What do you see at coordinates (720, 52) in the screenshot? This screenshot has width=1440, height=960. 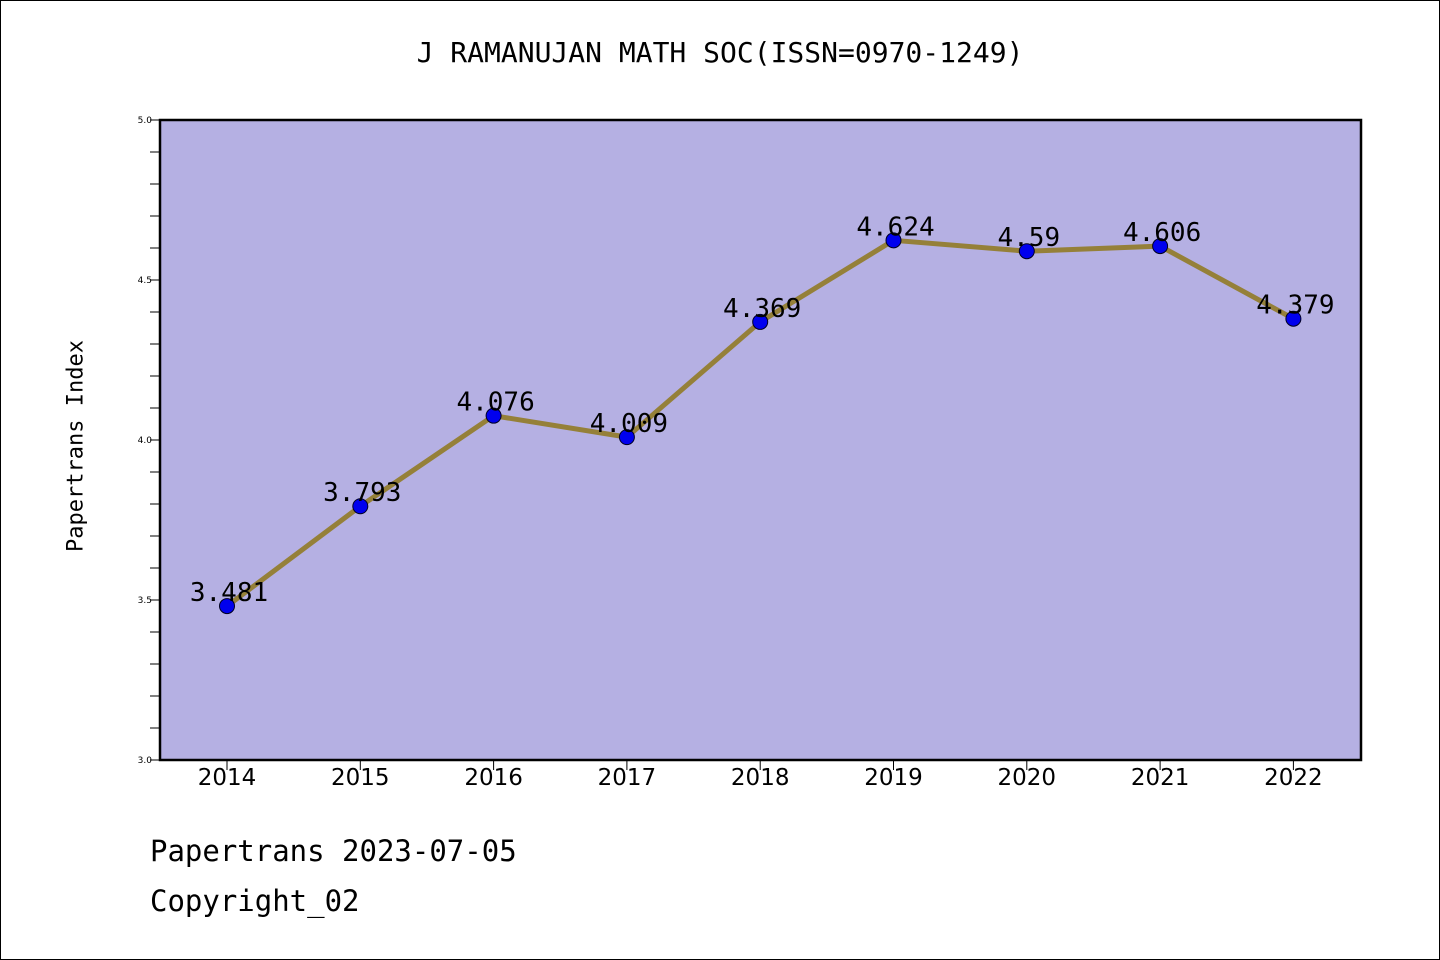 I see `chart-title: J RAMANUJAN MATH SOC(ISSN=0970-1249)` at bounding box center [720, 52].